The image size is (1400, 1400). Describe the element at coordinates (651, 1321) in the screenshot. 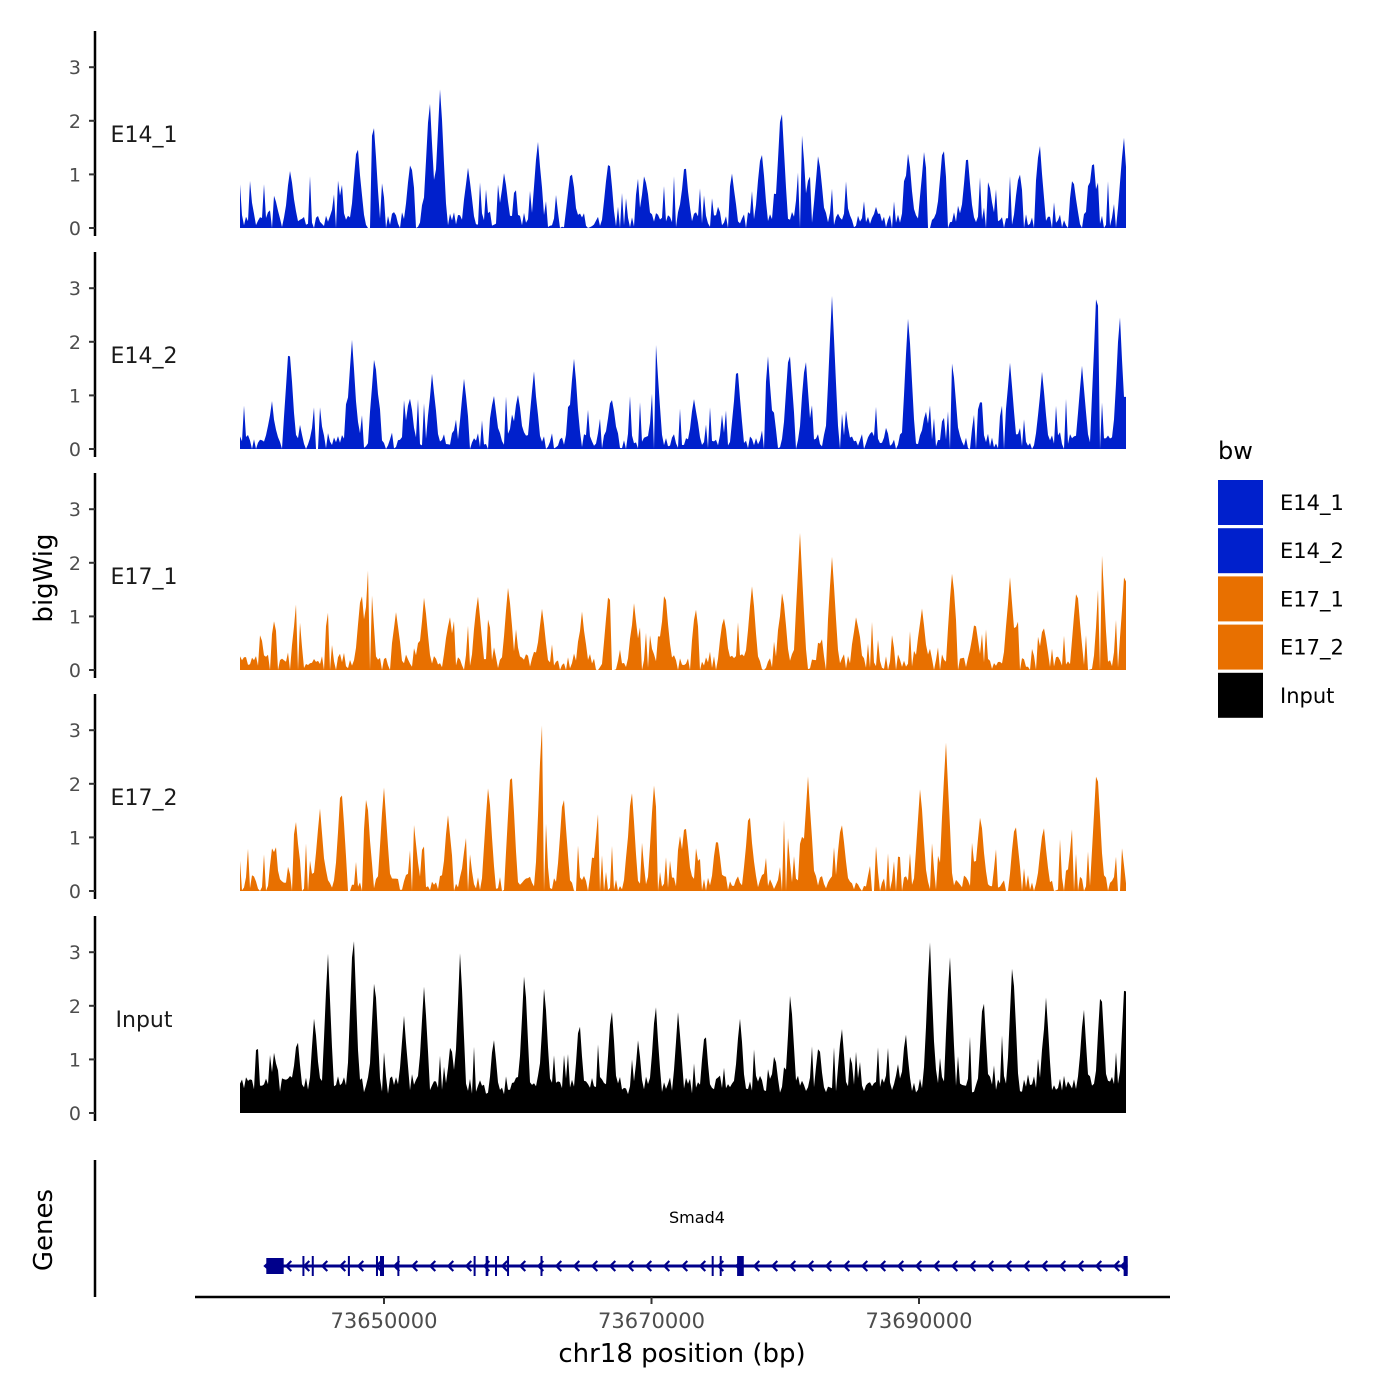

I see `x-tick-label: 73670000` at that location.